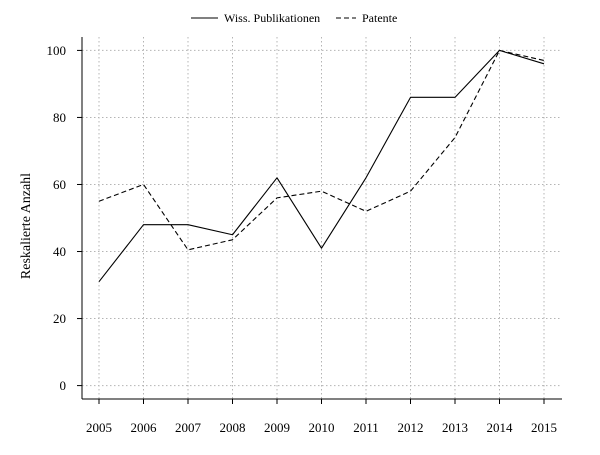 Image resolution: width=600 pixels, height=455 pixels. Describe the element at coordinates (59, 184) in the screenshot. I see `y-tick-label-60: 60` at that location.